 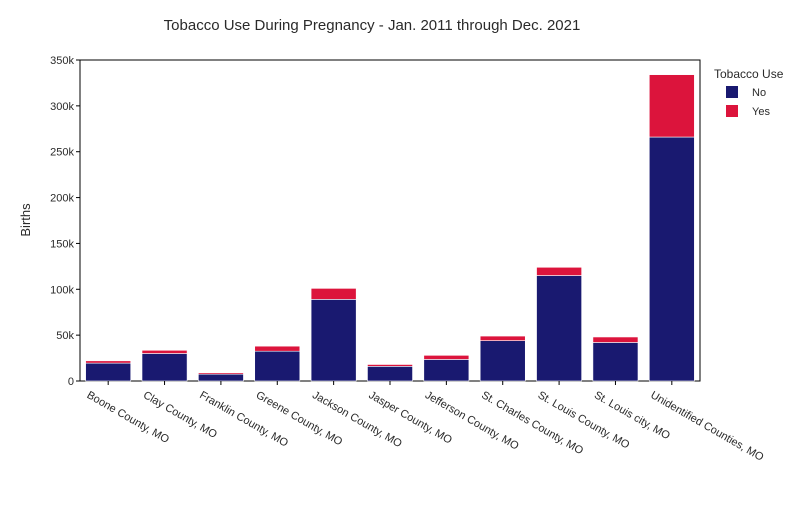 I want to click on y-axis-title: Births, so click(x=25, y=220).